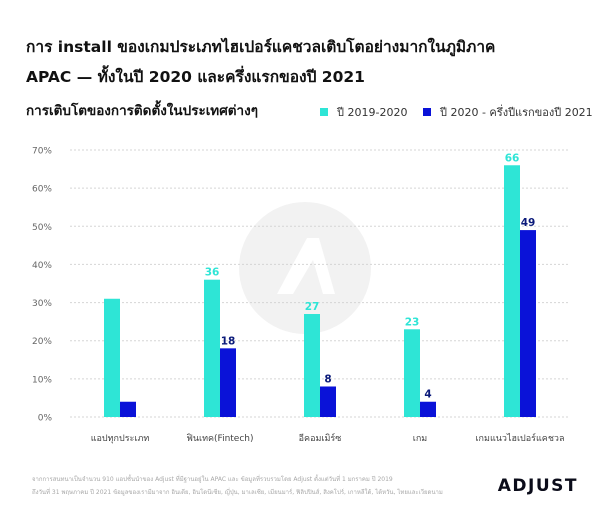 The height and width of the screenshot is (523, 600). What do you see at coordinates (427, 395) in the screenshot?
I see `data-label-series-2: 4` at bounding box center [427, 395].